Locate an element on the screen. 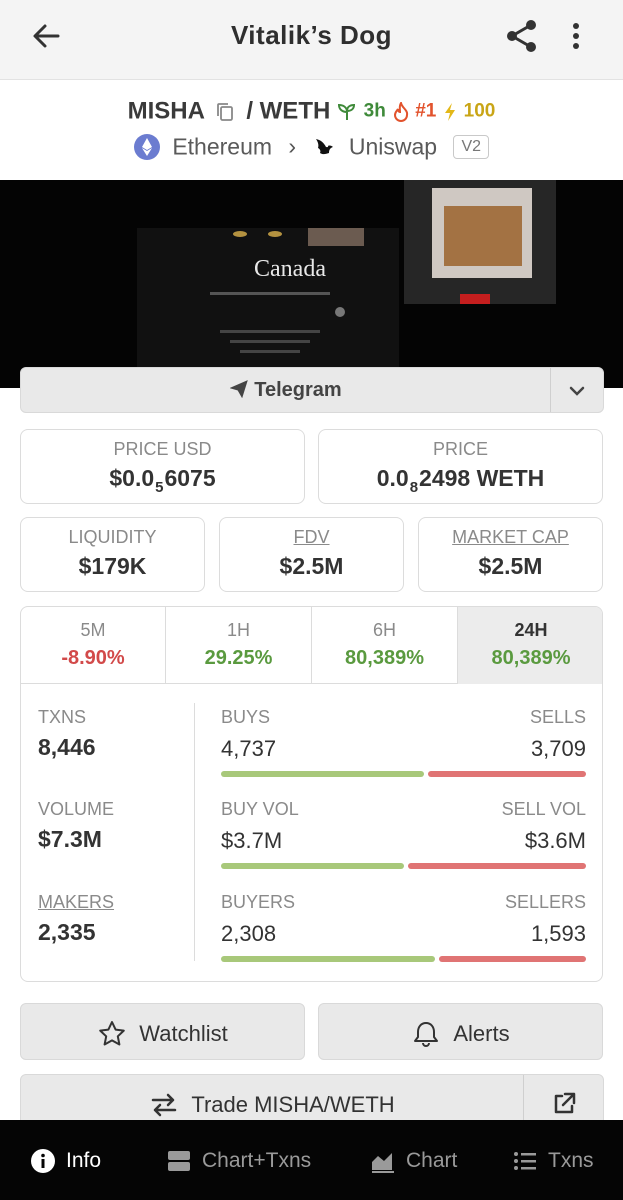 The width and height of the screenshot is (623, 1200). sellers-value: 1,593 is located at coordinates (558, 933).